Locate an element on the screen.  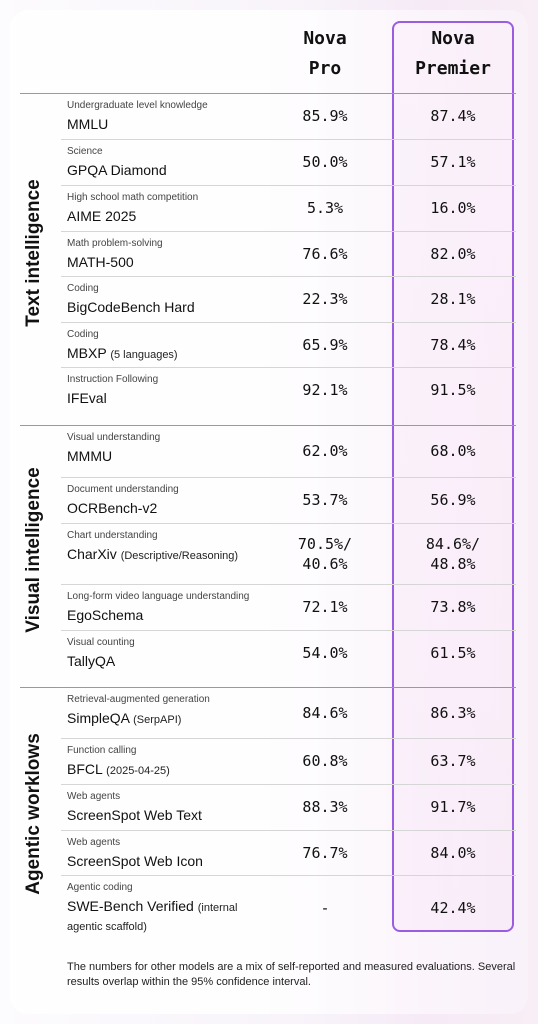
score-value: 60.8% is located at coordinates (325, 761).